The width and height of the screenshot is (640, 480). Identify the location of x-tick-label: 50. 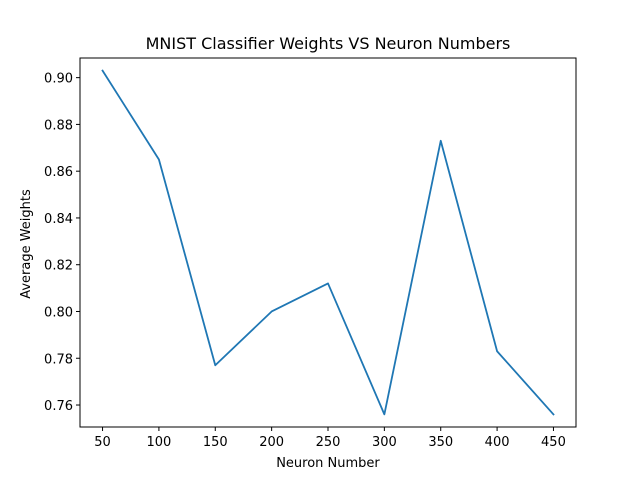
(102, 442).